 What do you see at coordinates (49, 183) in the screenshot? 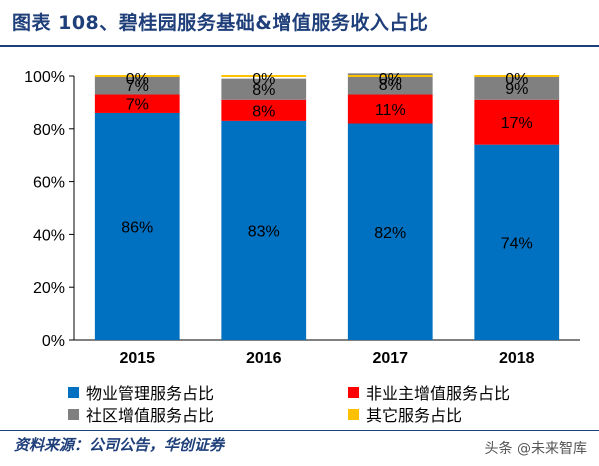
I see `y-tick-label: 60%` at bounding box center [49, 183].